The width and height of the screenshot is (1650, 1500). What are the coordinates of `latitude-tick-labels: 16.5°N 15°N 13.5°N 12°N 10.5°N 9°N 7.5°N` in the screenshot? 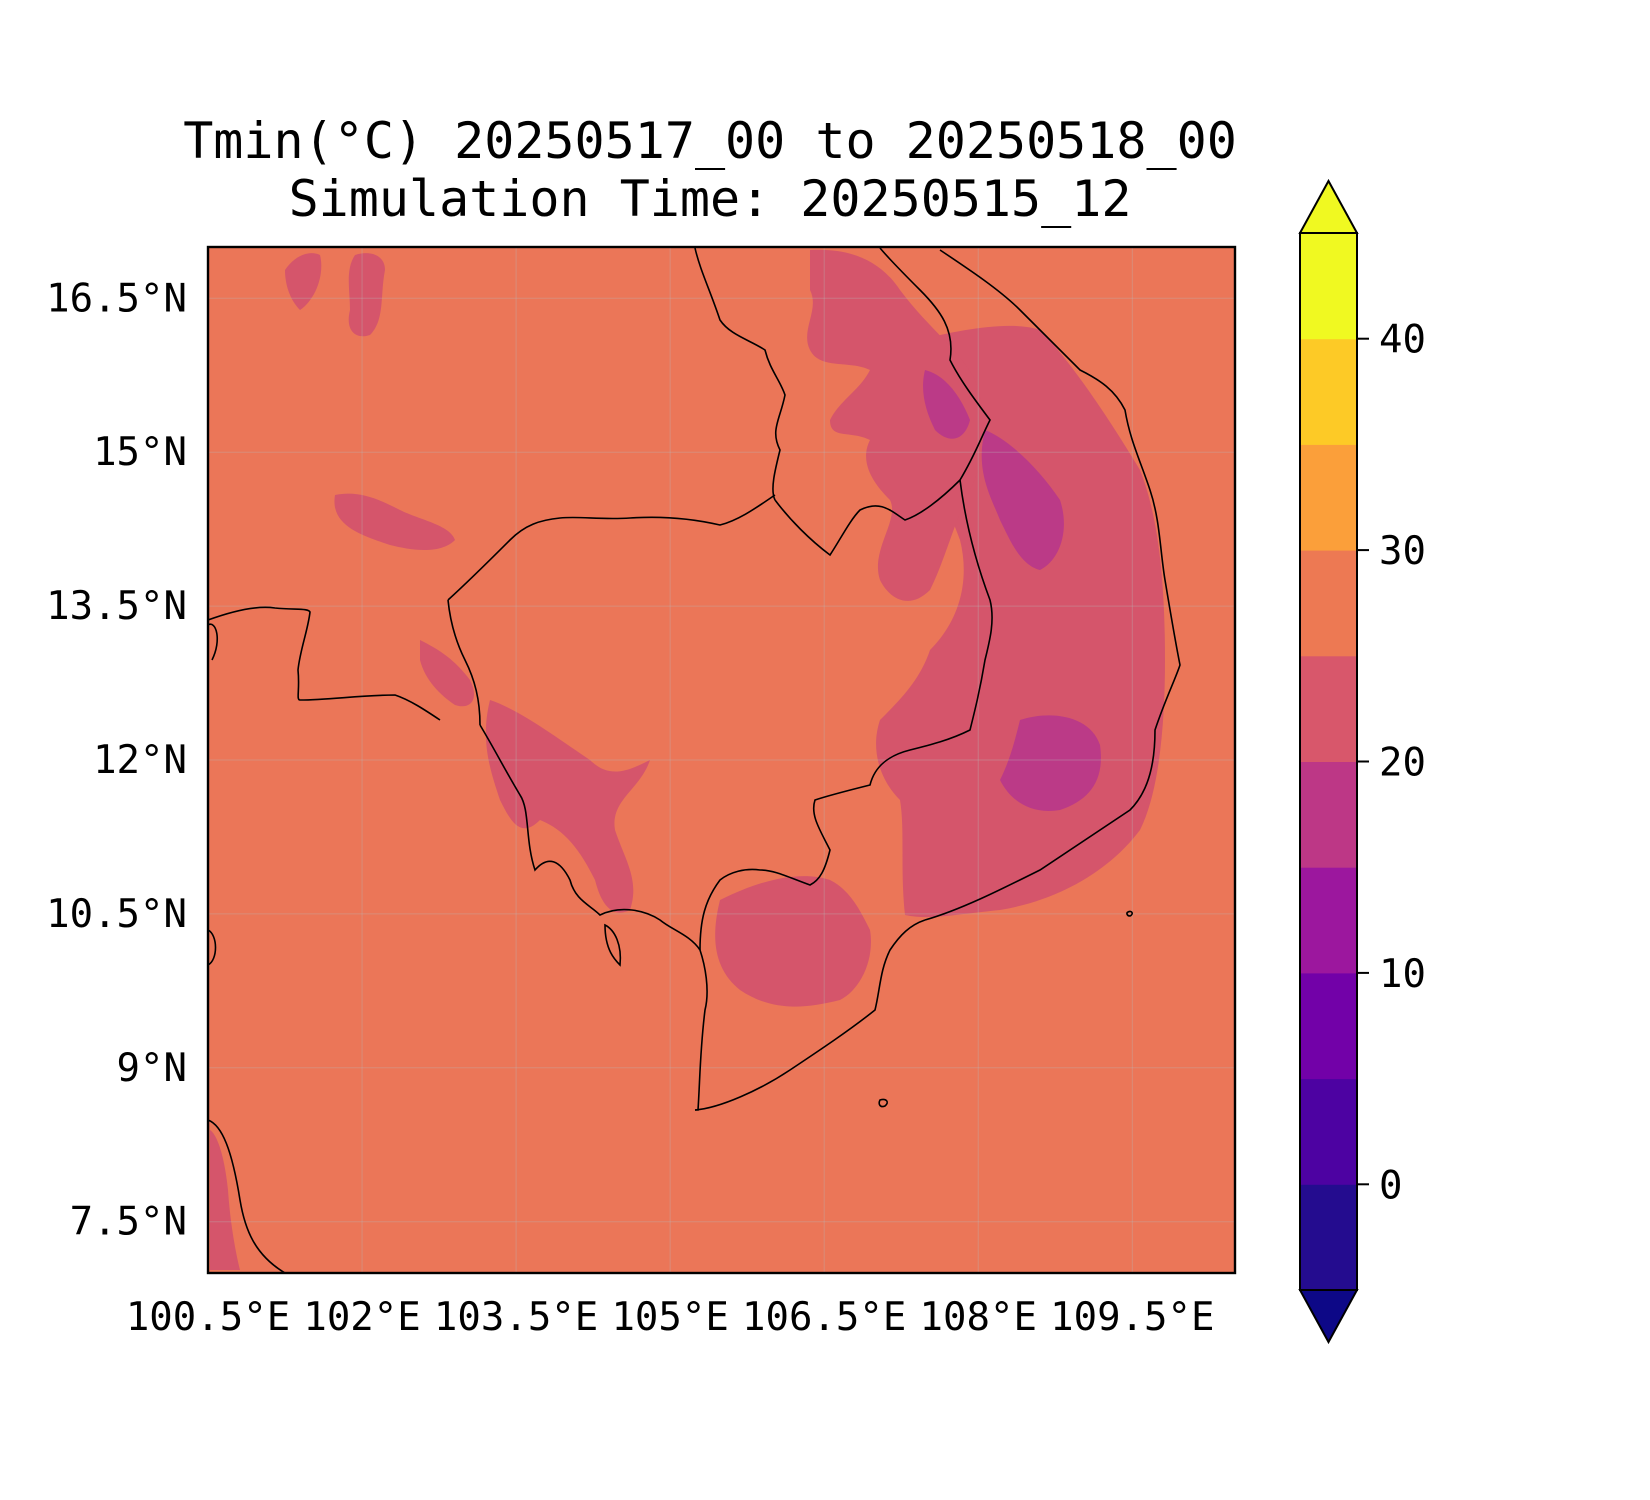 It's located at (116, 760).